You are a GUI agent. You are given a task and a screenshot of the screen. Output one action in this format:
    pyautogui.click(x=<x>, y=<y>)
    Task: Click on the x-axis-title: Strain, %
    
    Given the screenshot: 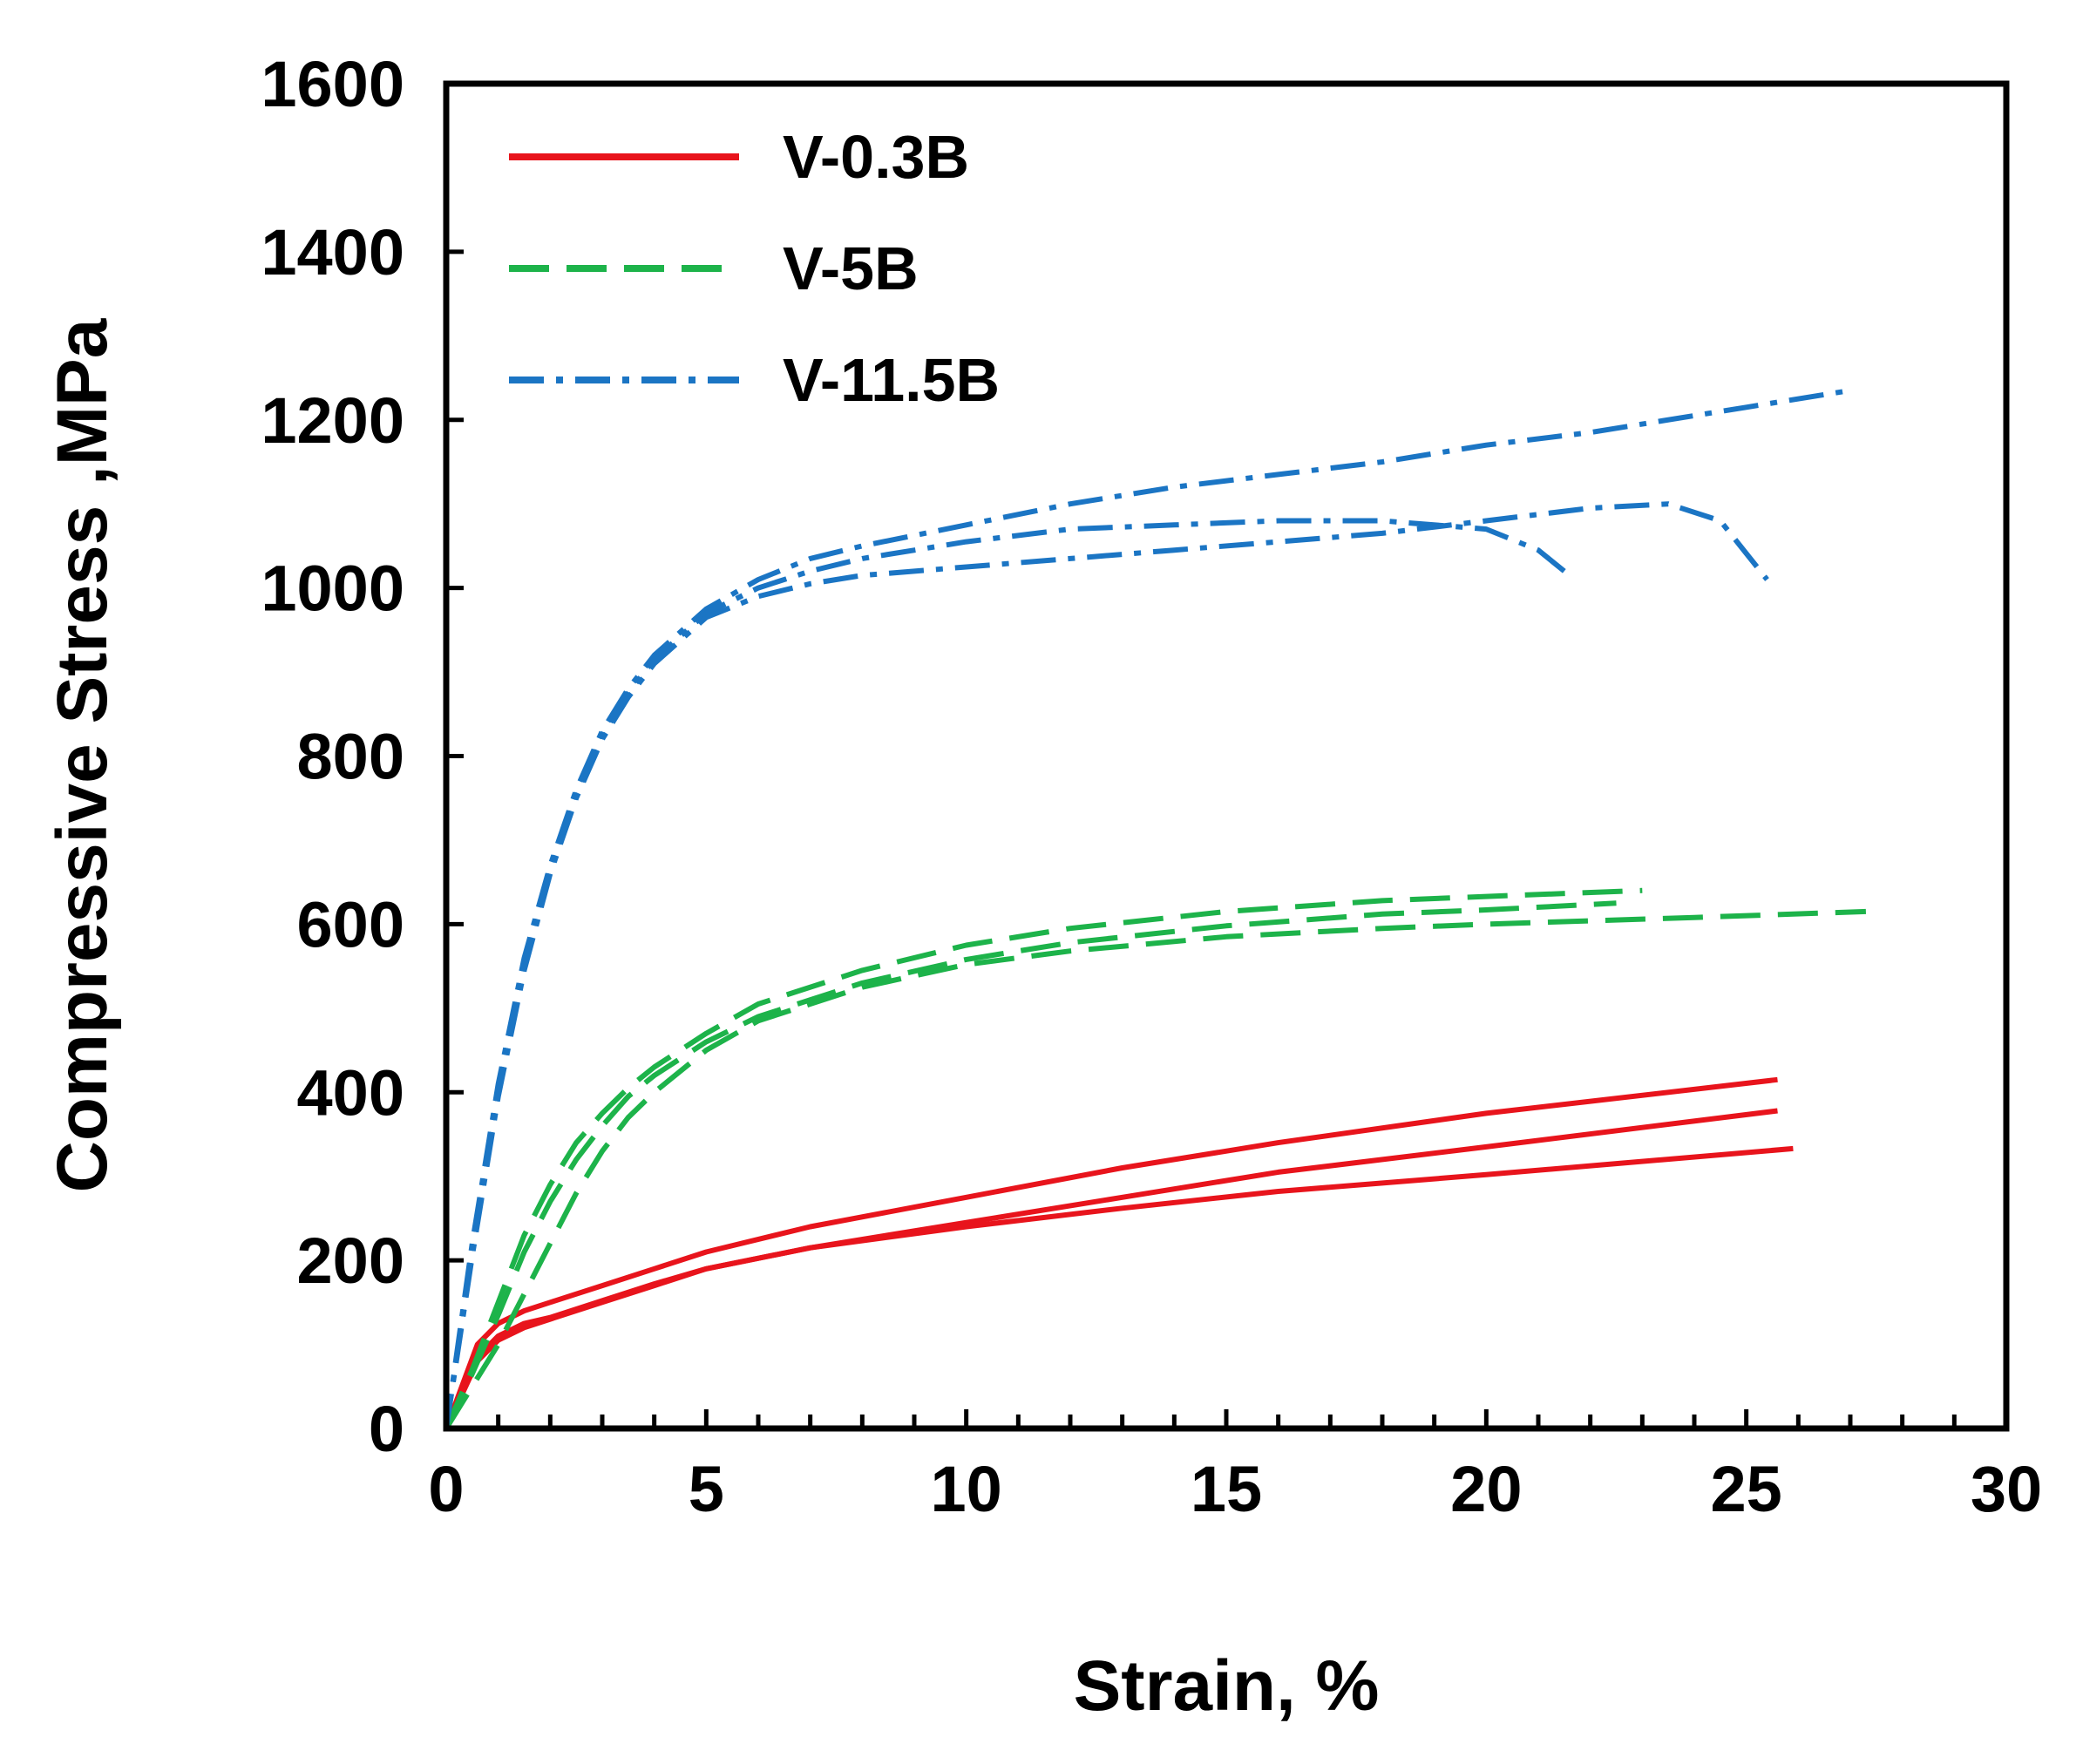 What is the action you would take?
    pyautogui.click(x=1227, y=1686)
    